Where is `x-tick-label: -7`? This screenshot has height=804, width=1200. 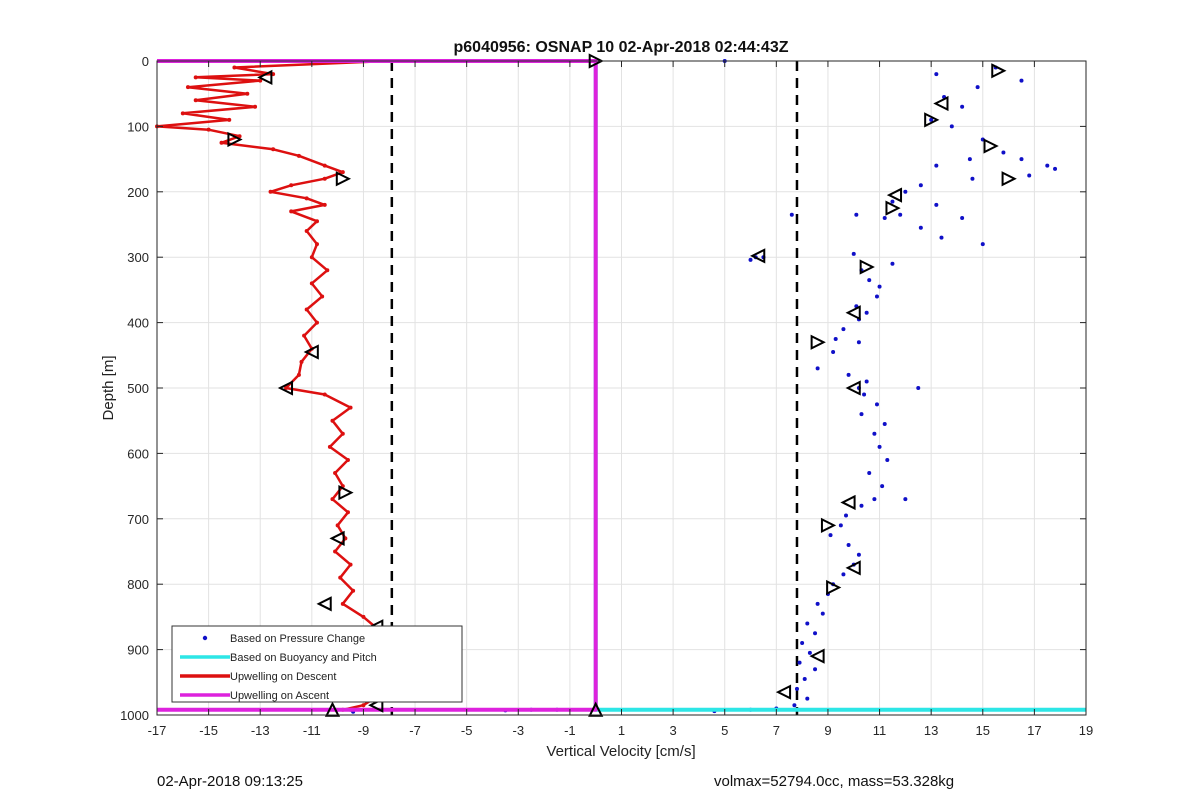 x-tick-label: -7 is located at coordinates (415, 730).